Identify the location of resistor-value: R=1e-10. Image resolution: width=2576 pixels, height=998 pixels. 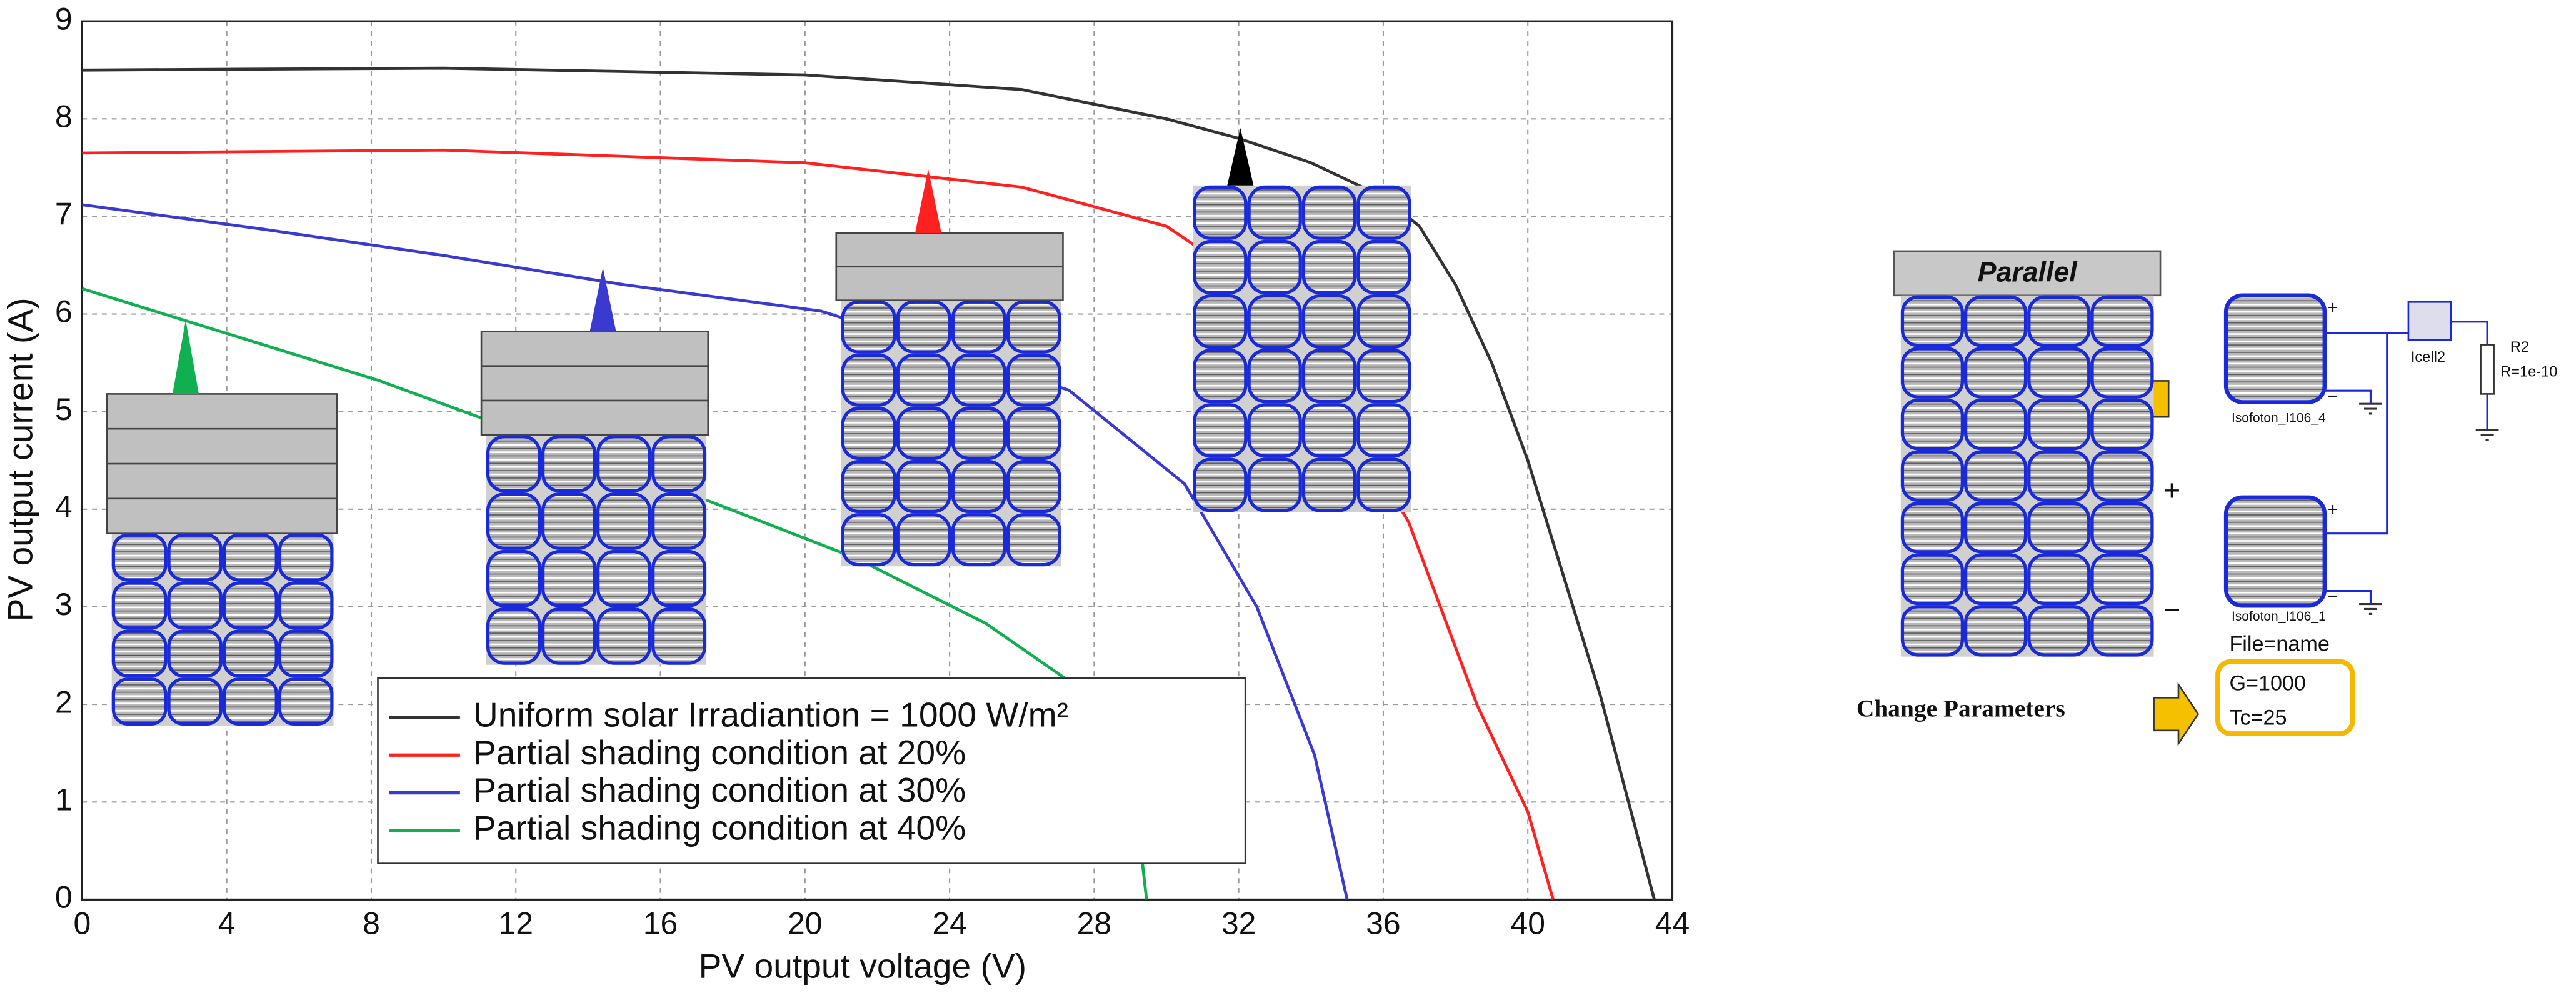
(2528, 373).